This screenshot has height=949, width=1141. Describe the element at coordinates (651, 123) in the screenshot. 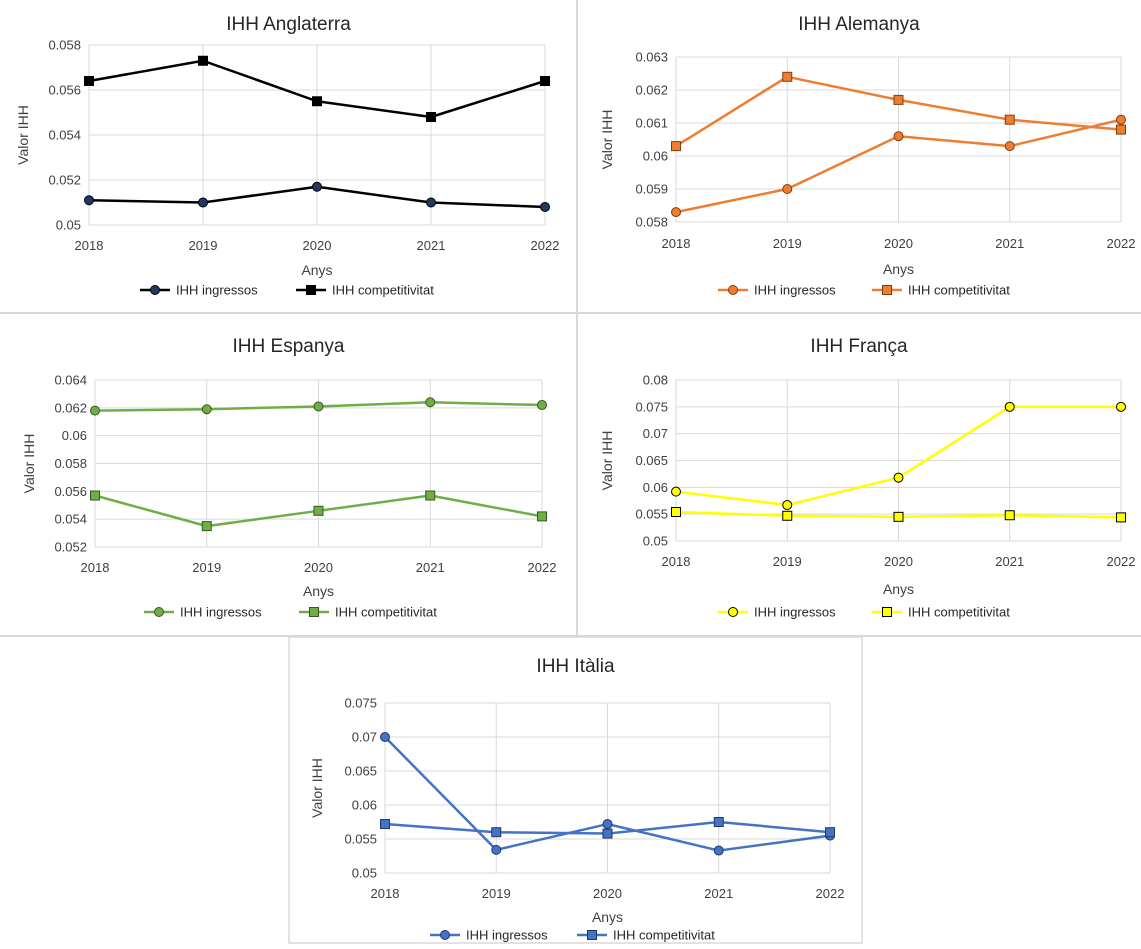

I see `y-tick-label: 0.061` at that location.